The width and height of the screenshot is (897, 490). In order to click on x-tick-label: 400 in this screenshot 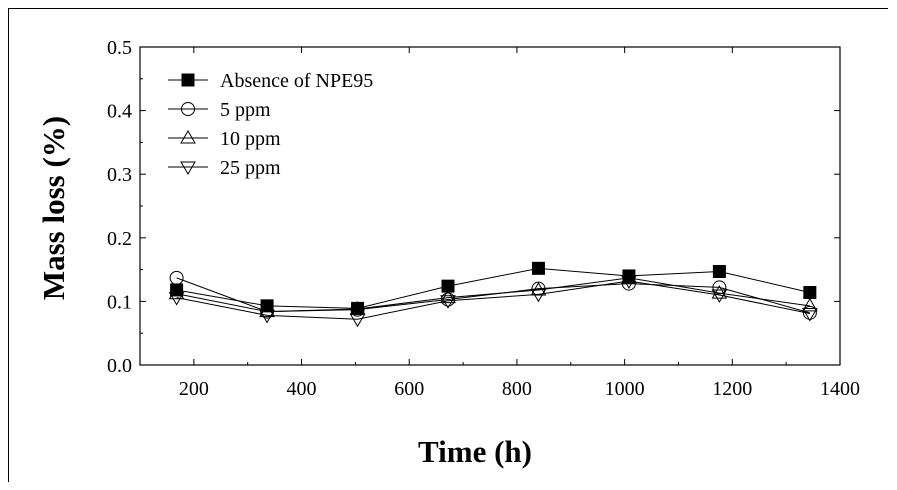, I will do `click(302, 389)`.